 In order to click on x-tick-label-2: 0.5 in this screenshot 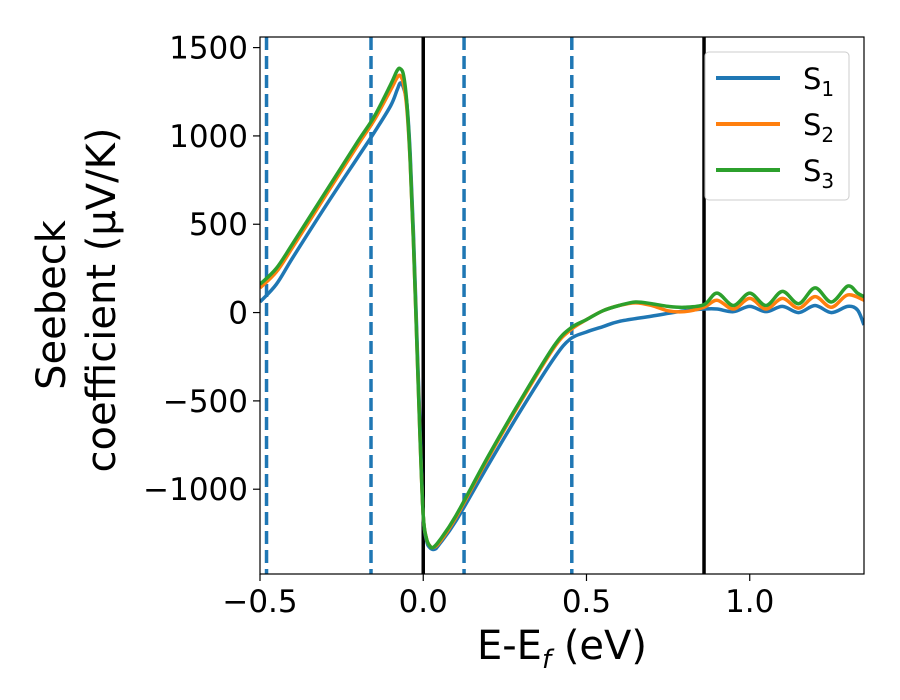, I will do `click(586, 602)`.